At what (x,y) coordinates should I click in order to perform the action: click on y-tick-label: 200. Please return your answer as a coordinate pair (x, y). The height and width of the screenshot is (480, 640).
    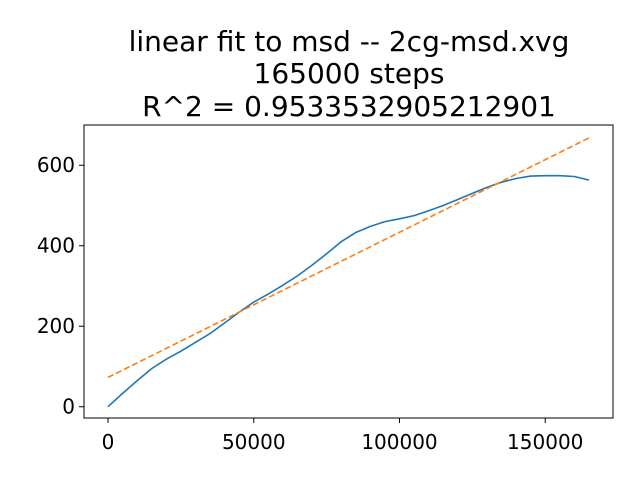
    Looking at the image, I should click on (56, 326).